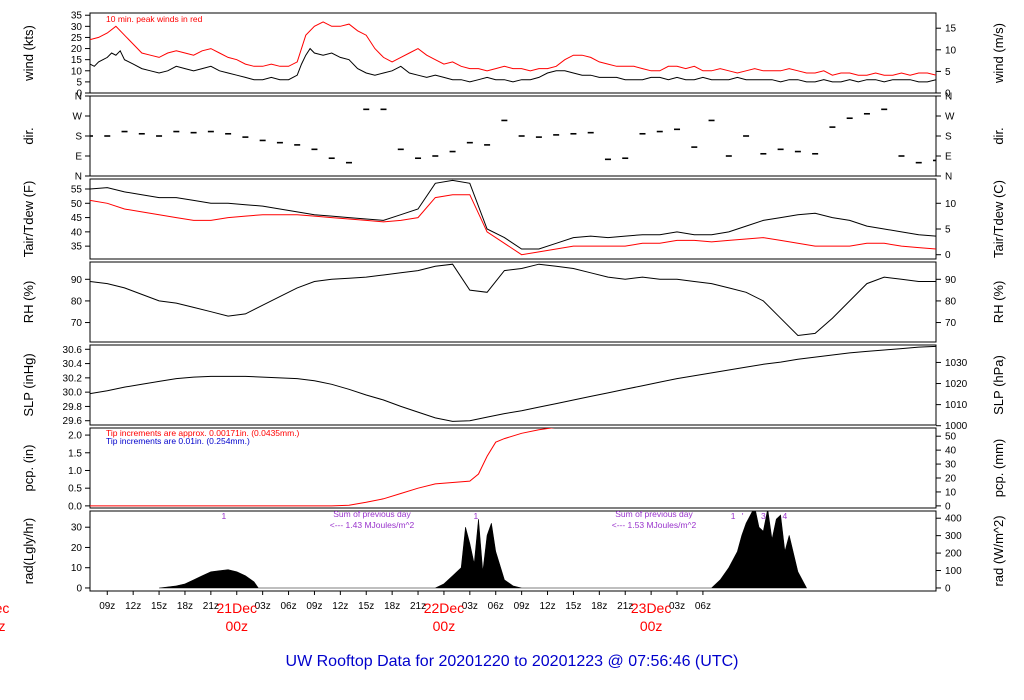 Image resolution: width=1024 pixels, height=700 pixels. Describe the element at coordinates (77, 218) in the screenshot. I see `left-tick-label: 45` at that location.